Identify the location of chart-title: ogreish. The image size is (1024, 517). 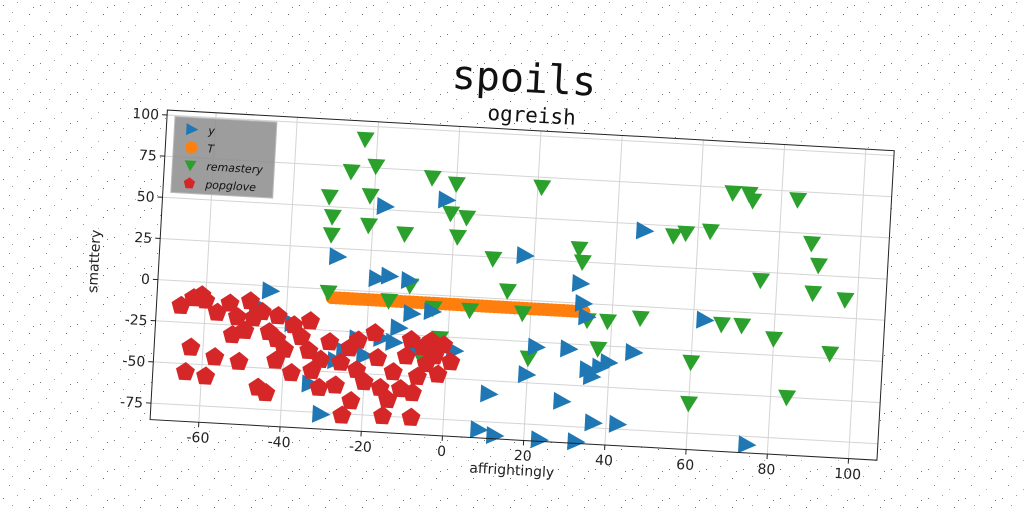
(532, 115).